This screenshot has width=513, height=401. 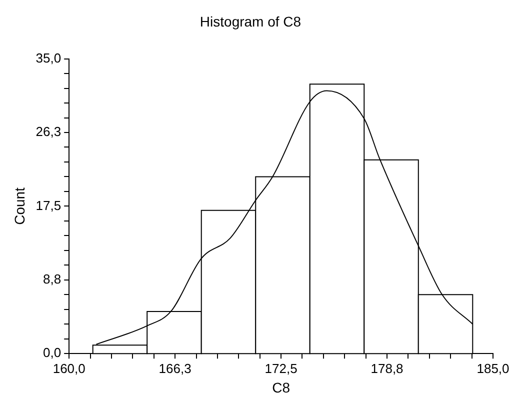 What do you see at coordinates (493, 368) in the screenshot?
I see `x-tick-label: 185,0` at bounding box center [493, 368].